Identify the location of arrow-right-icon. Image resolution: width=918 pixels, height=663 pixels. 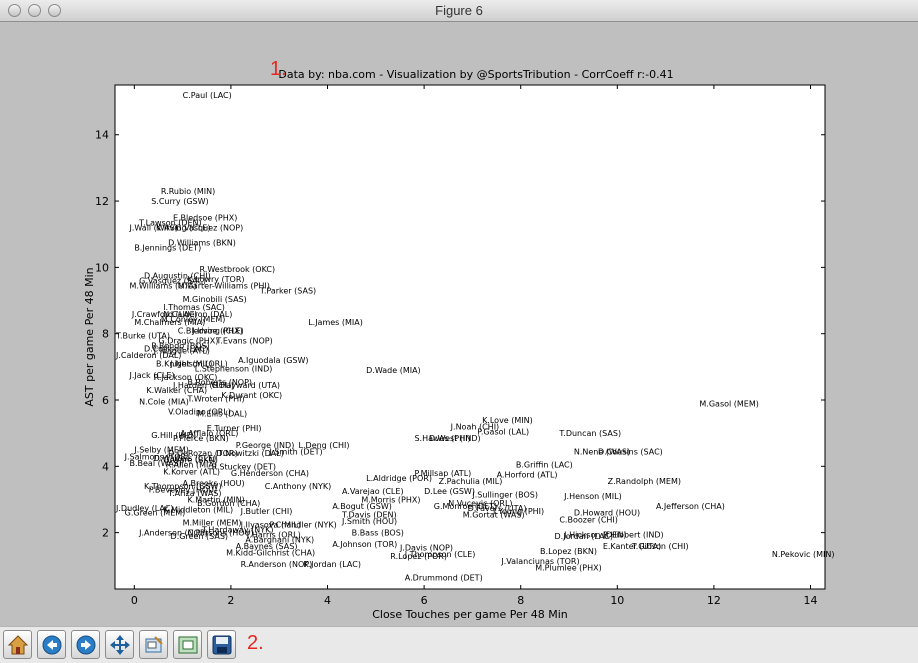
(85, 644).